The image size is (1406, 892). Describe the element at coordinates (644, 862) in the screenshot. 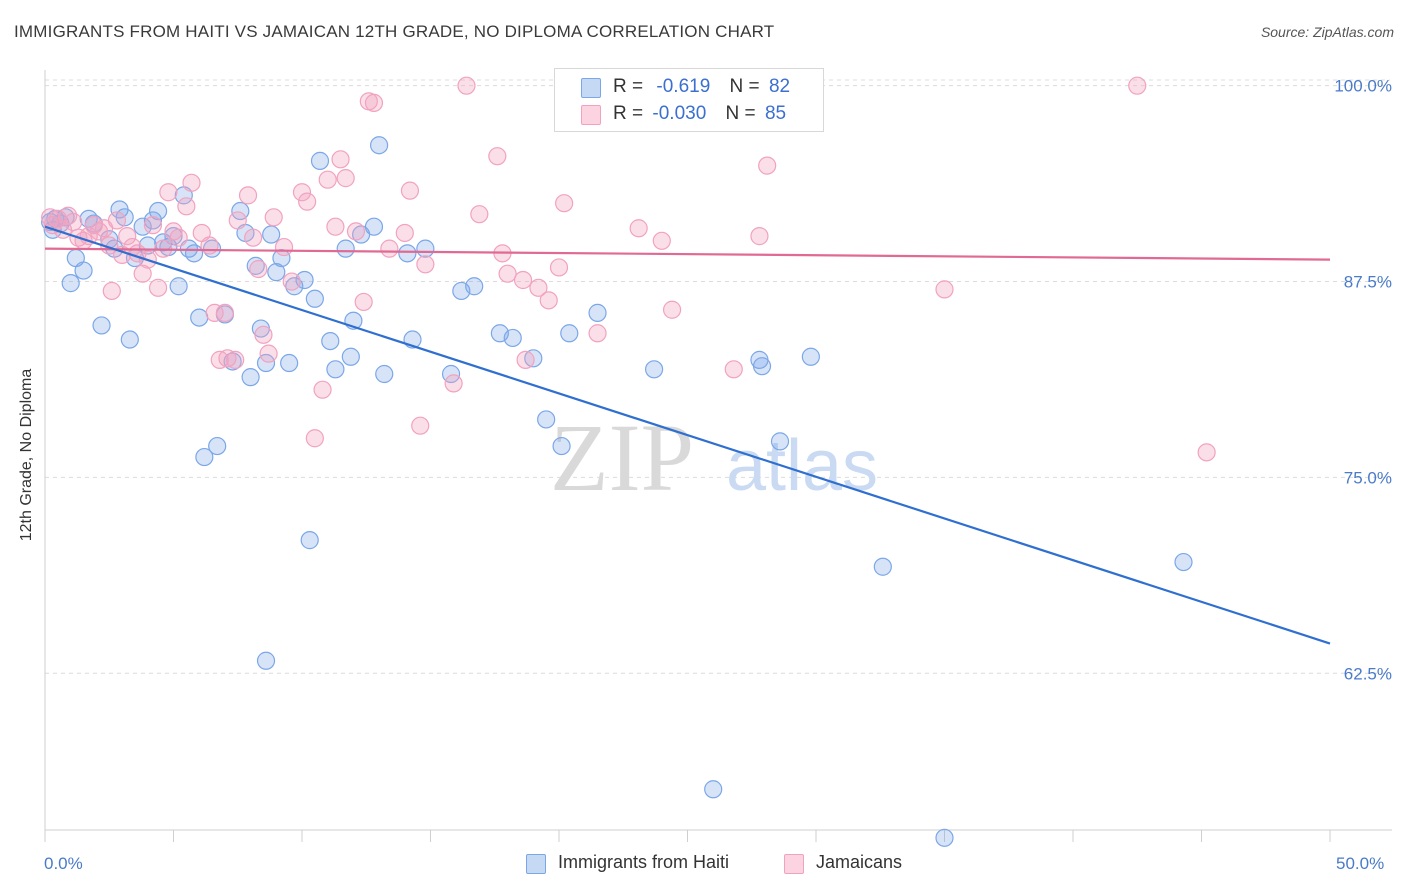

I see `haiti-legend-label: Immigrants from Haiti` at that location.